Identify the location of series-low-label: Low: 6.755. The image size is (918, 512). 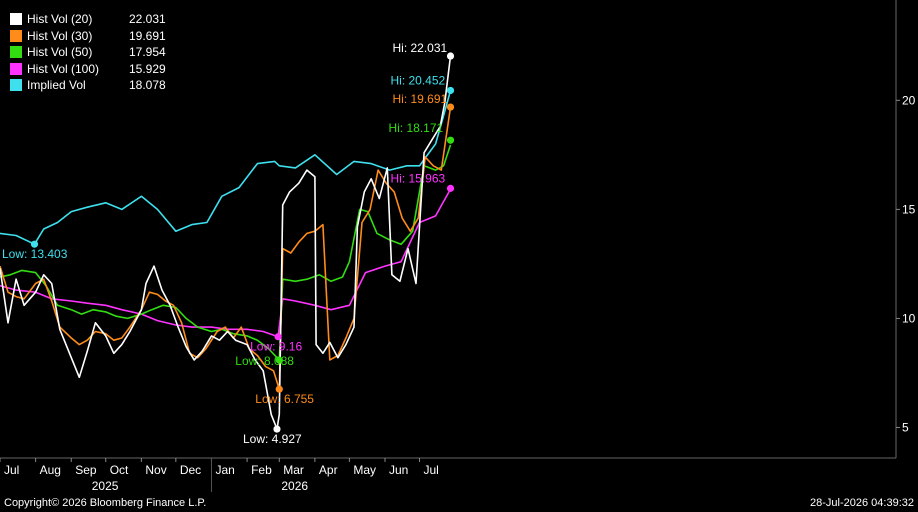
(284, 399).